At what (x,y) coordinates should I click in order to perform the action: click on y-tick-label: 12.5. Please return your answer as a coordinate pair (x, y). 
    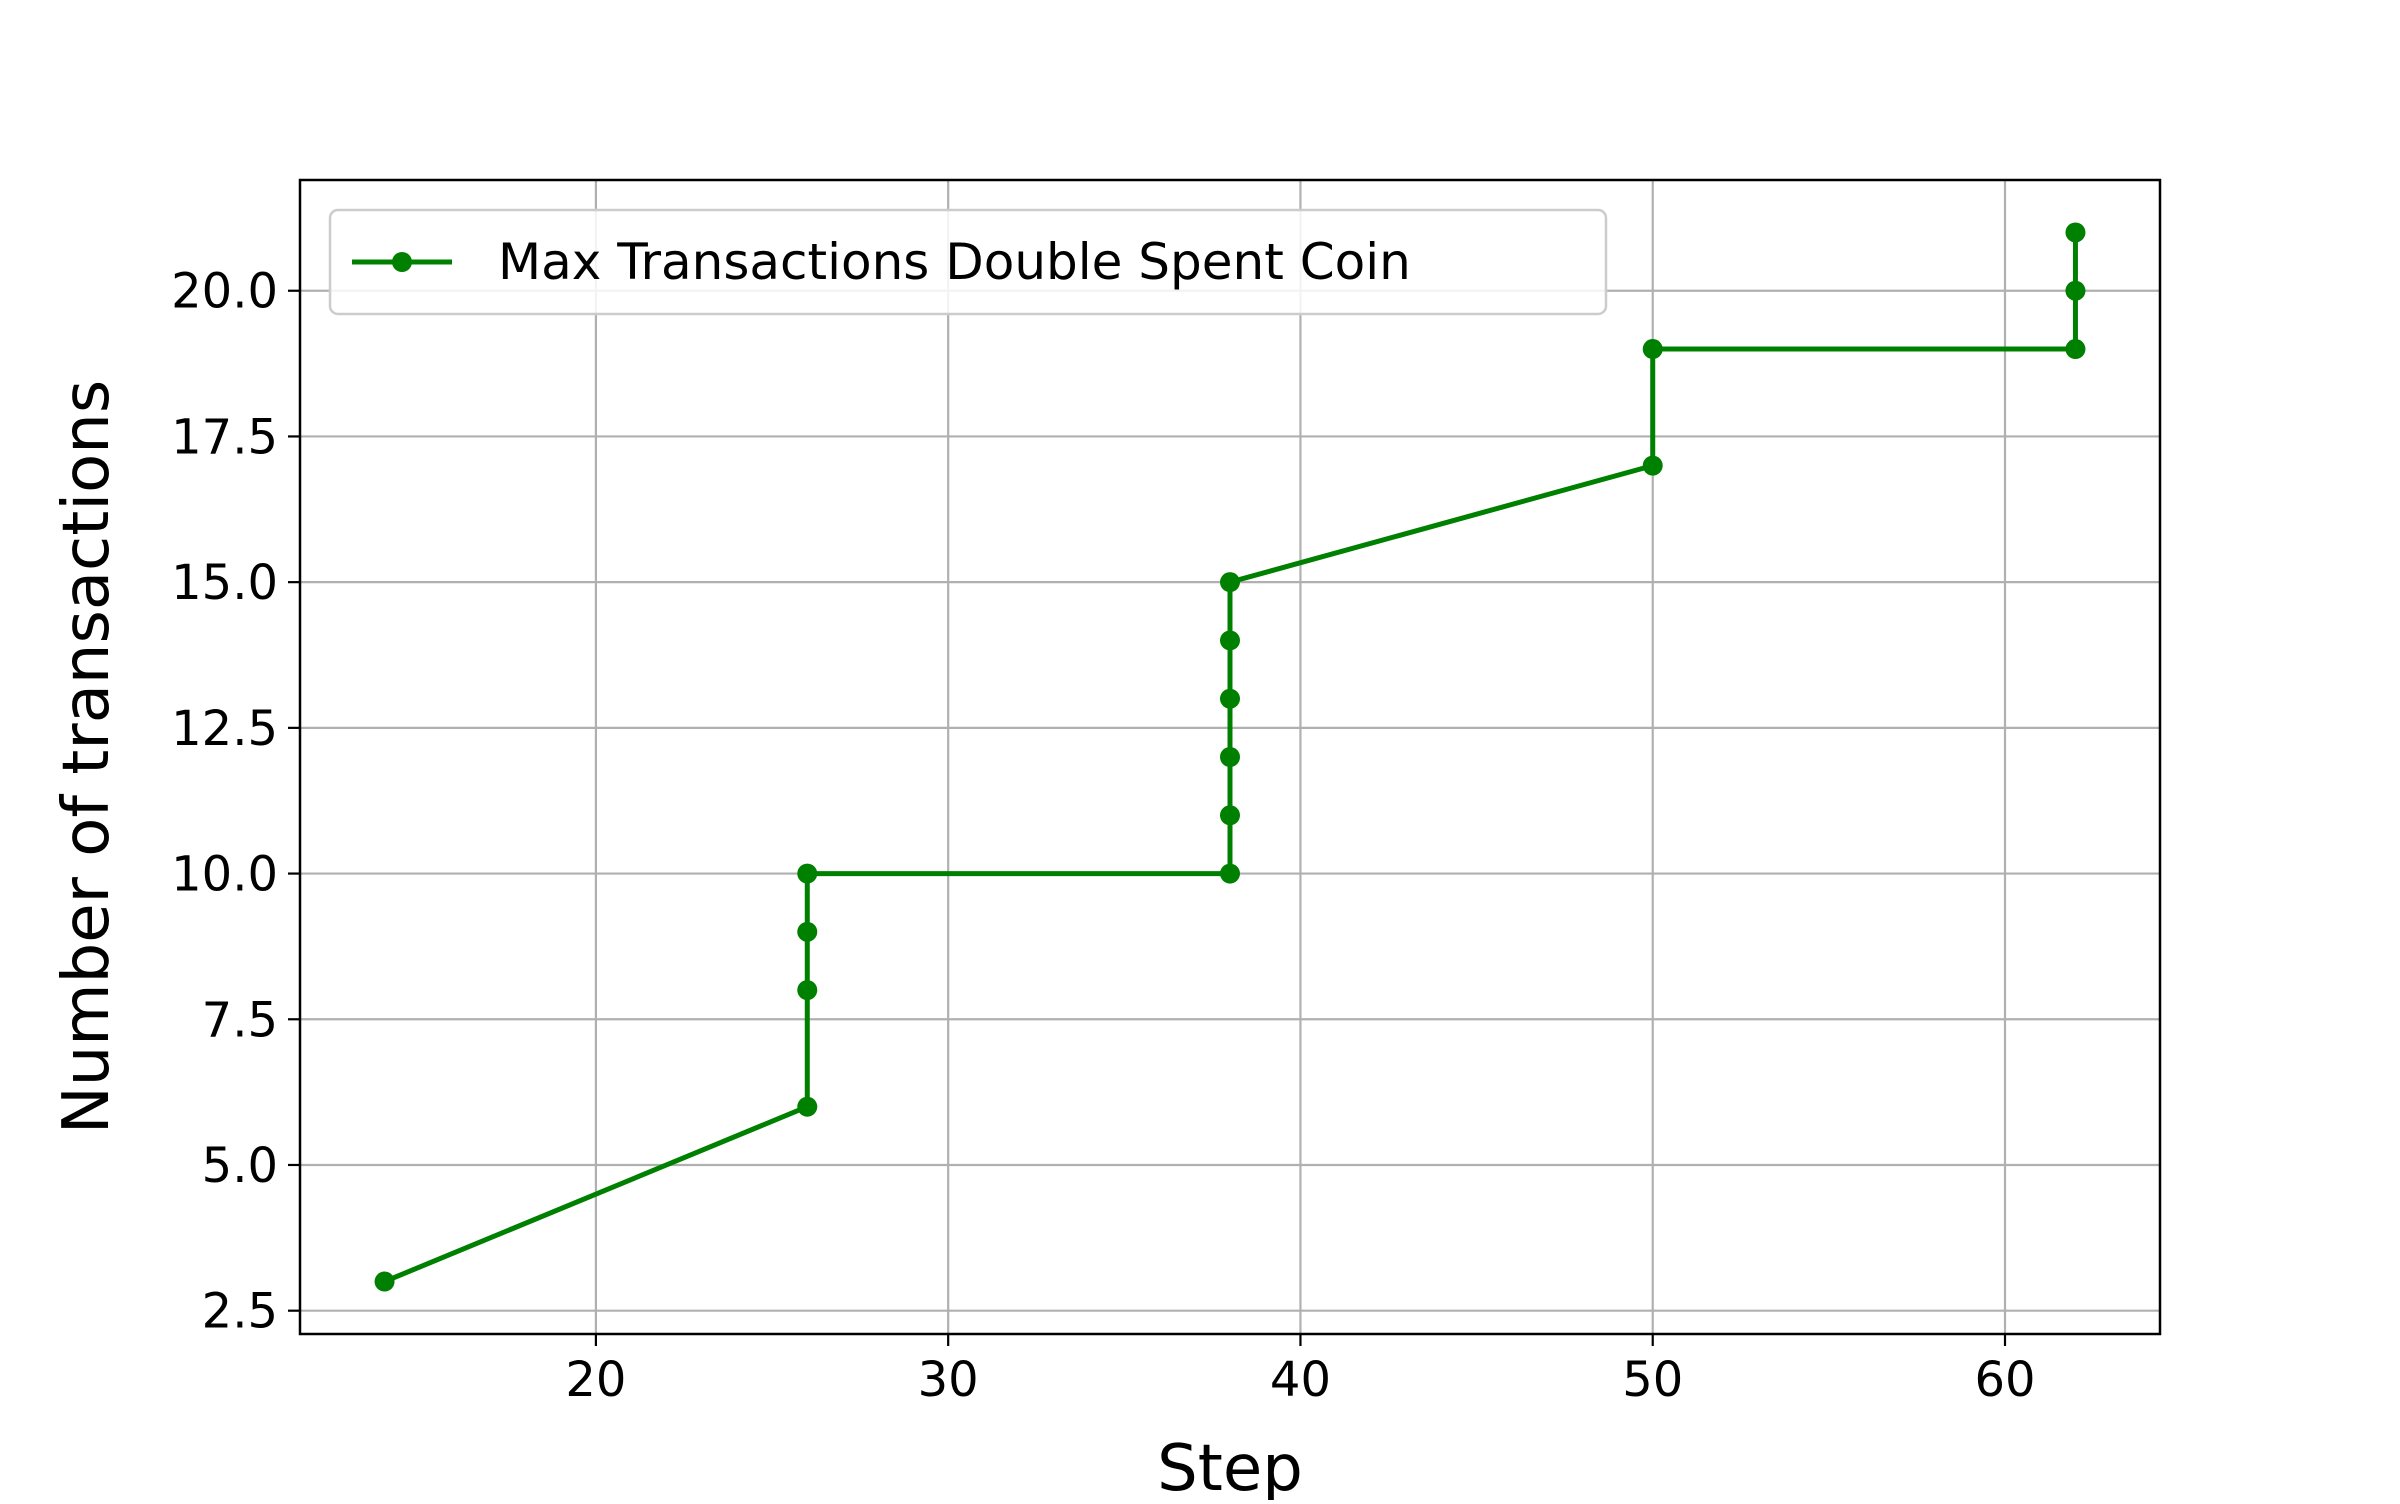
    Looking at the image, I should click on (224, 729).